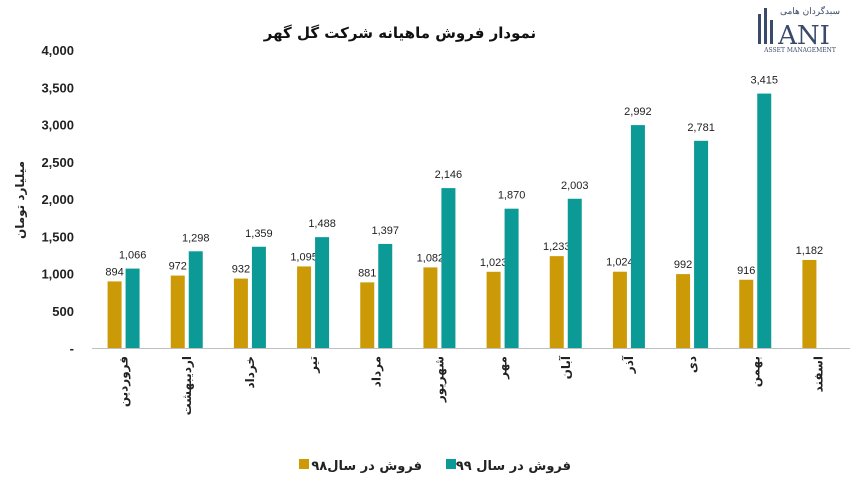 Image resolution: width=856 pixels, height=490 pixels. Describe the element at coordinates (133, 256) in the screenshot. I see `data-label-1399: 1,066` at that location.